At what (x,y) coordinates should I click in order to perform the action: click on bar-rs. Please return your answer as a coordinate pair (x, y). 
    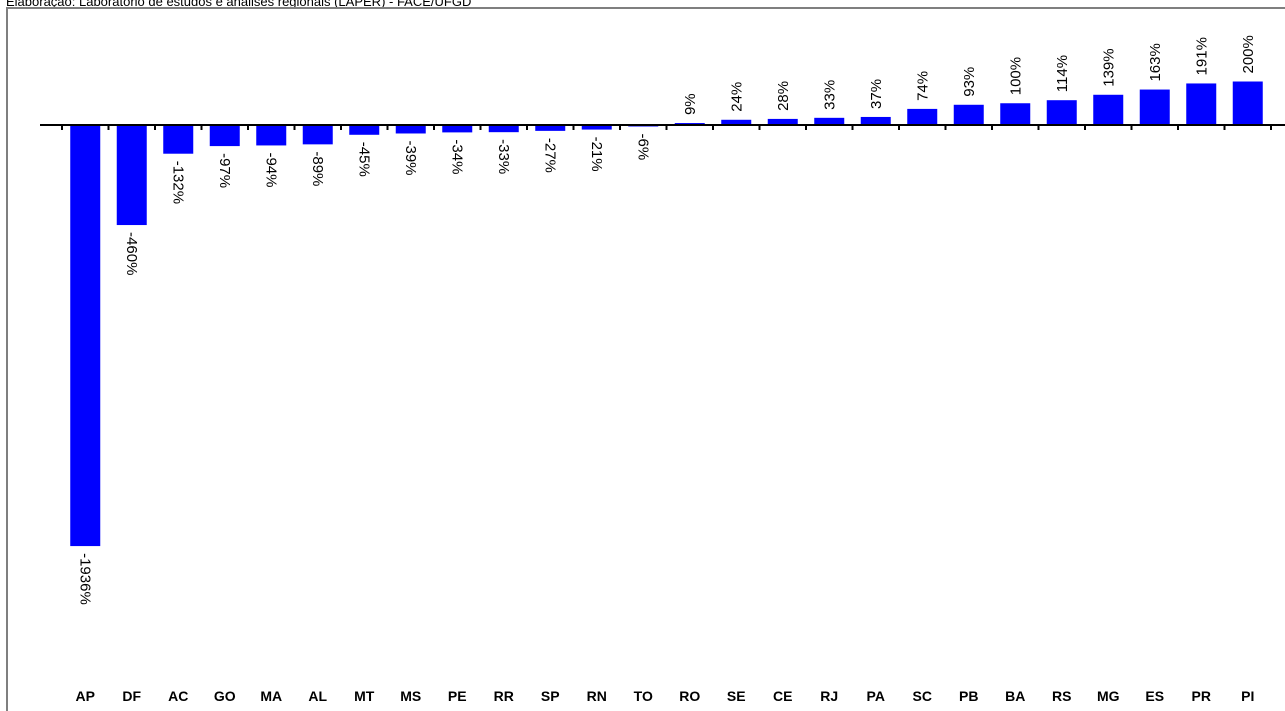
    Looking at the image, I should click on (1061, 112).